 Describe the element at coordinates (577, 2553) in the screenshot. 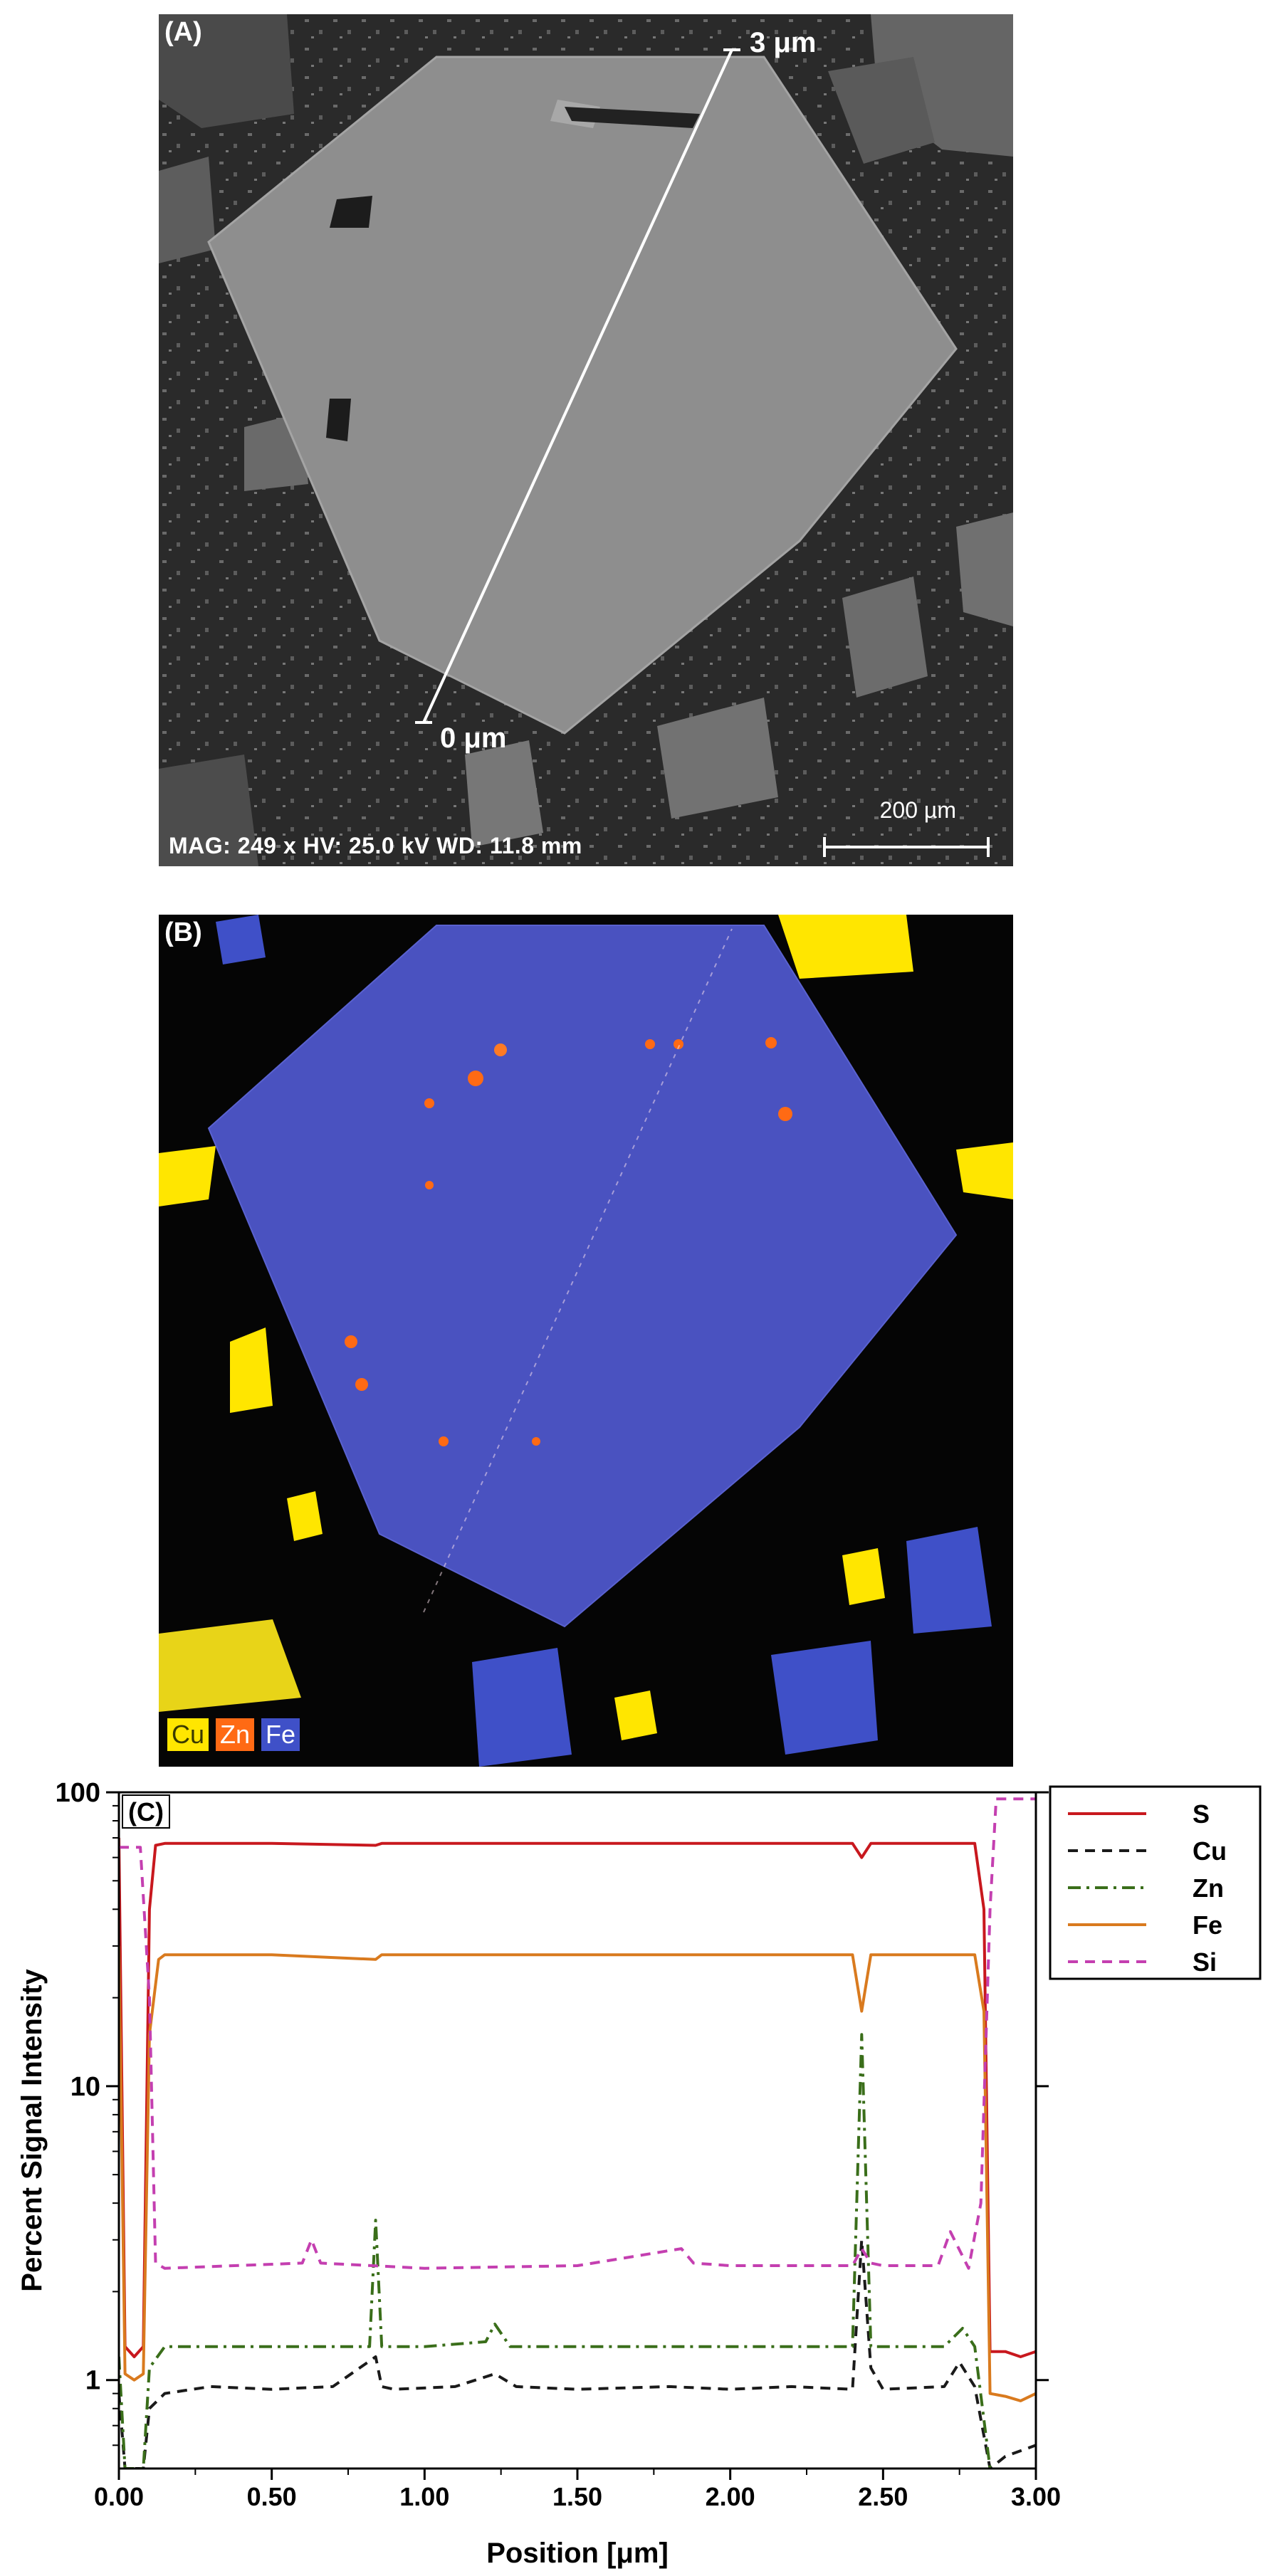

I see `x-axis-label: Position [μm]` at that location.